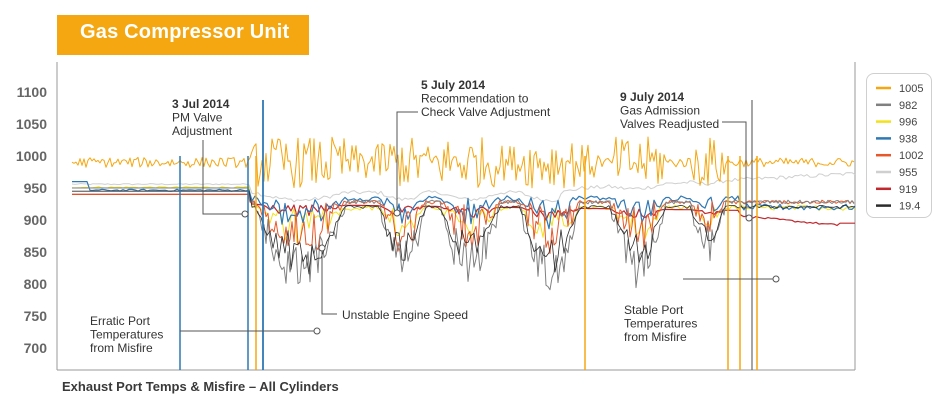 The image size is (952, 408). What do you see at coordinates (909, 207) in the screenshot?
I see `legend-label-19.4: 19.4` at bounding box center [909, 207].